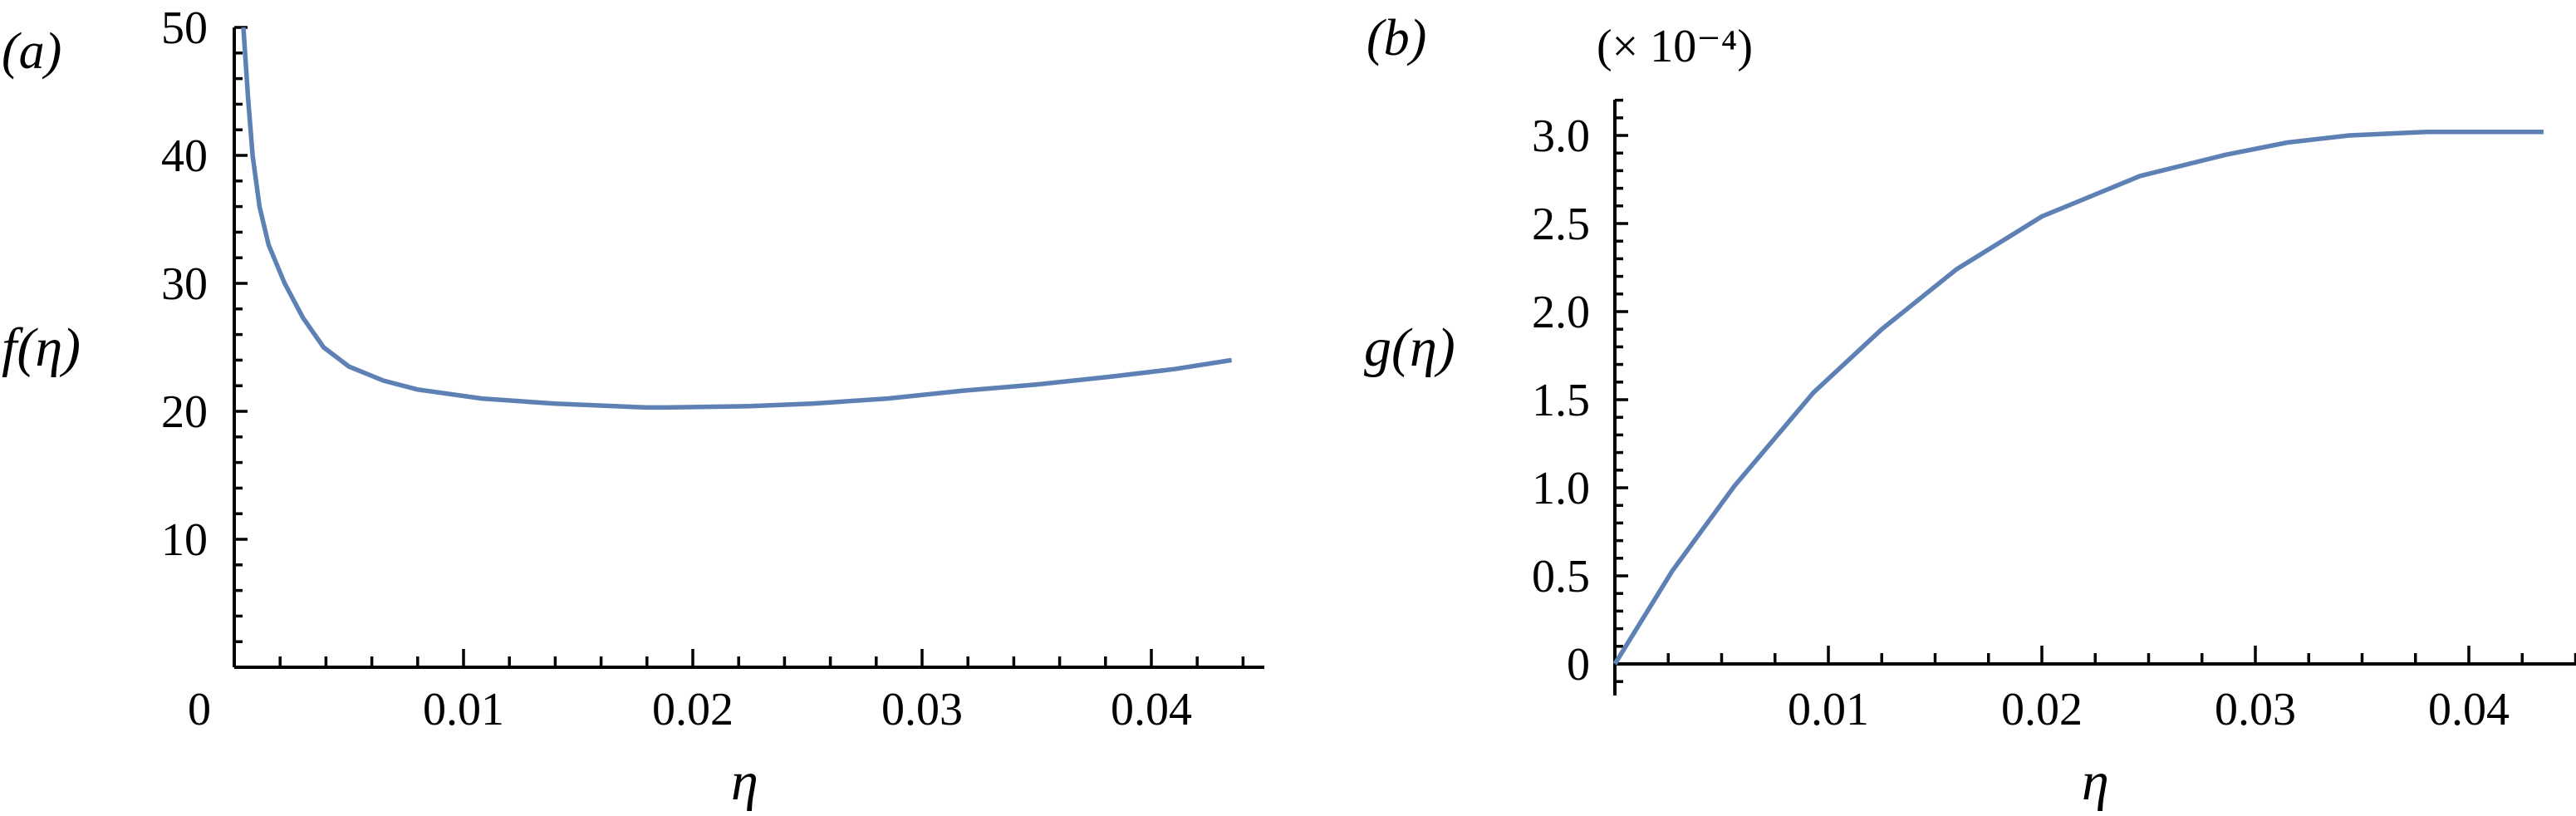 This screenshot has height=816, width=2576. I want to click on y-tick-label: 1.0, so click(1561, 488).